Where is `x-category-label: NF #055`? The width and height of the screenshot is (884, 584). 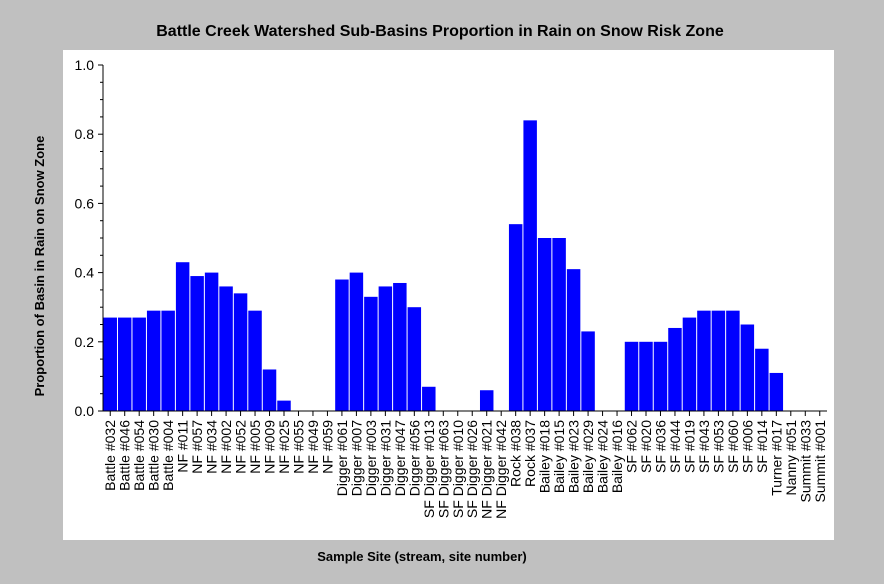
x-category-label: NF #055 is located at coordinates (298, 447).